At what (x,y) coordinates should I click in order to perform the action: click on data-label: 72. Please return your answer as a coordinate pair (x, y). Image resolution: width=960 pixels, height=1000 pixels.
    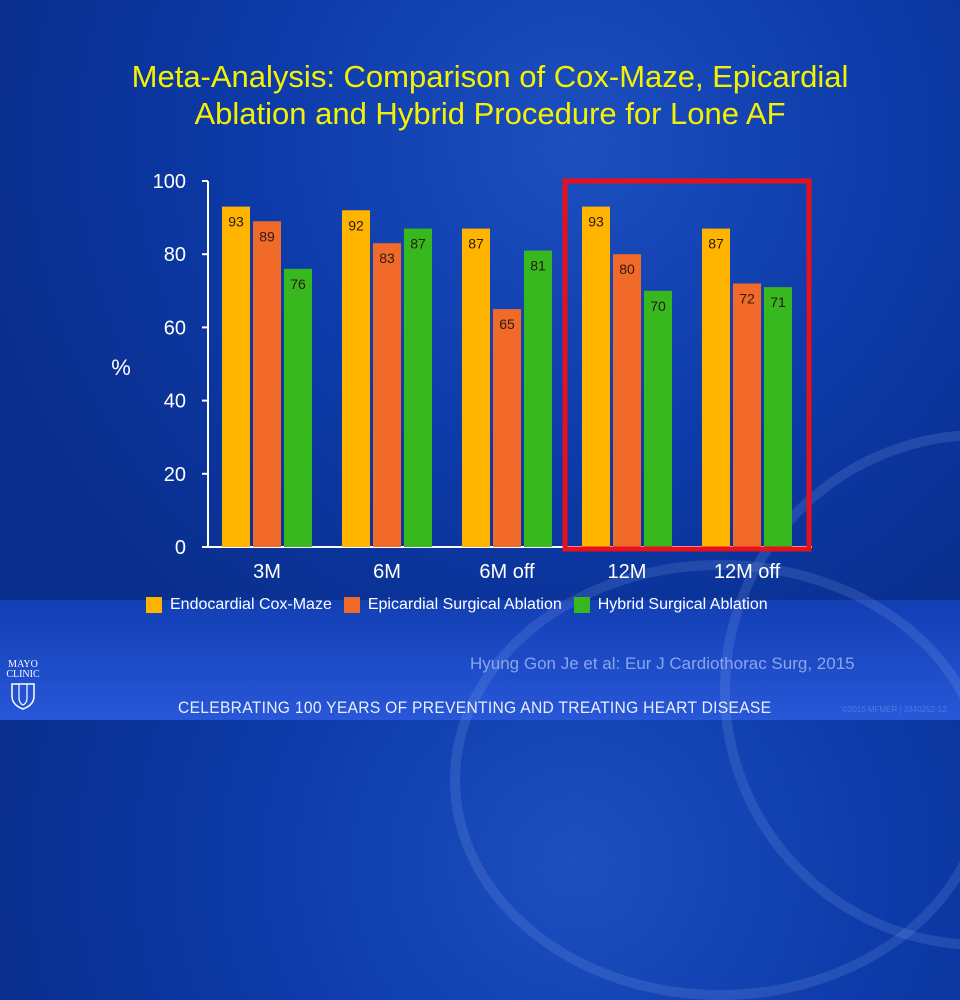
    Looking at the image, I should click on (747, 298).